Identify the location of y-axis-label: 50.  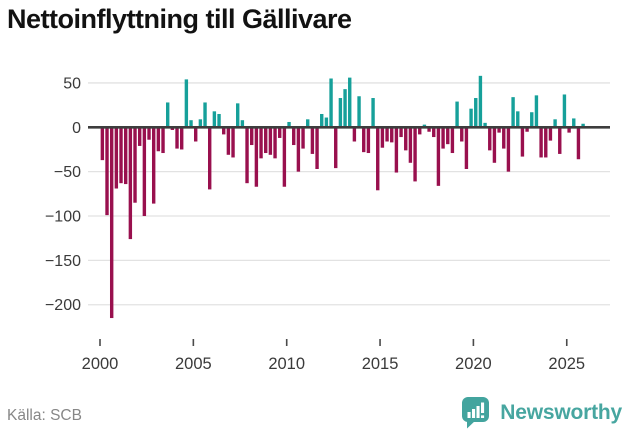
(72, 83).